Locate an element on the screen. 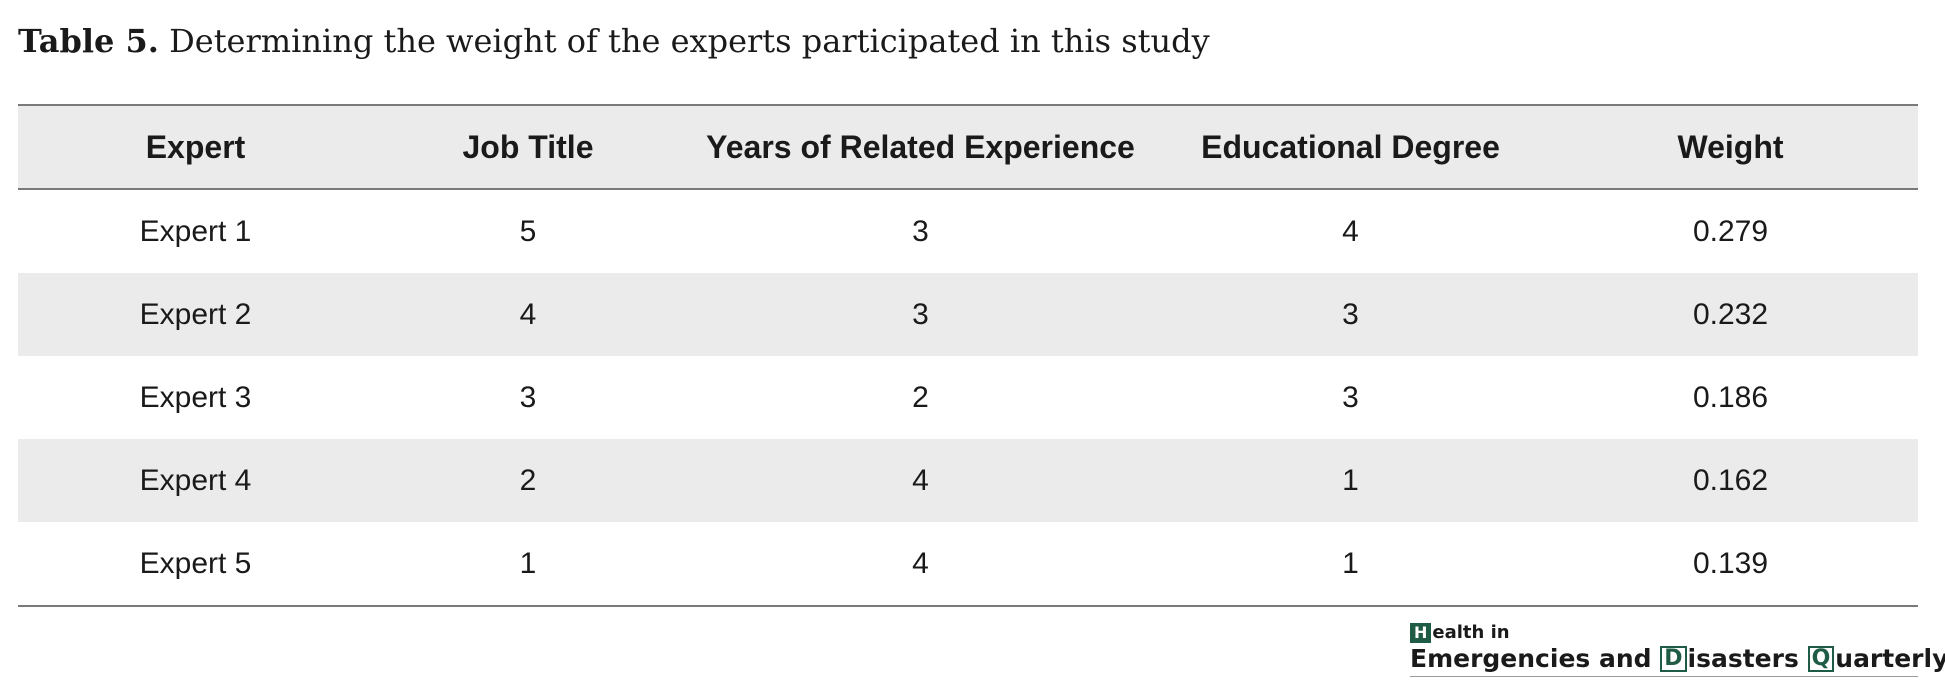  cell-job-title: 3 is located at coordinates (528, 397).